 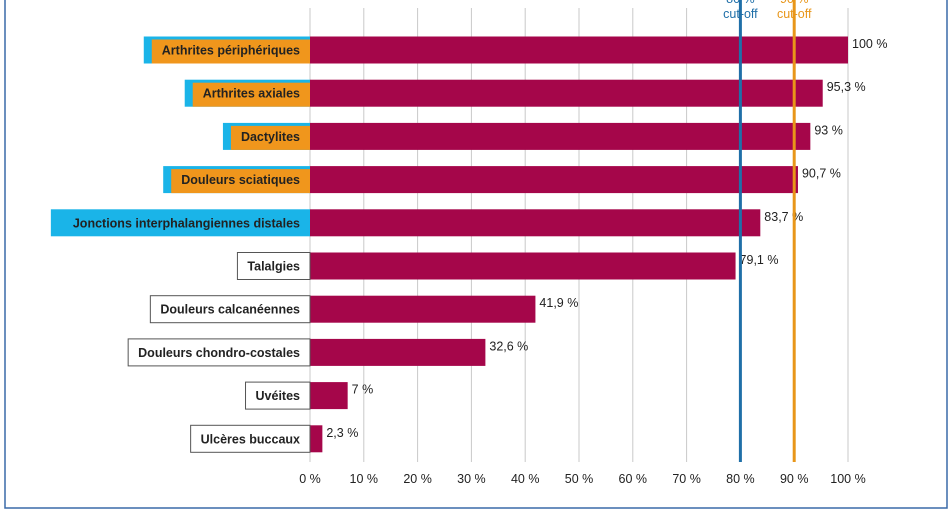 What do you see at coordinates (794, 479) in the screenshot?
I see `x-tick-label-90: 90 %` at bounding box center [794, 479].